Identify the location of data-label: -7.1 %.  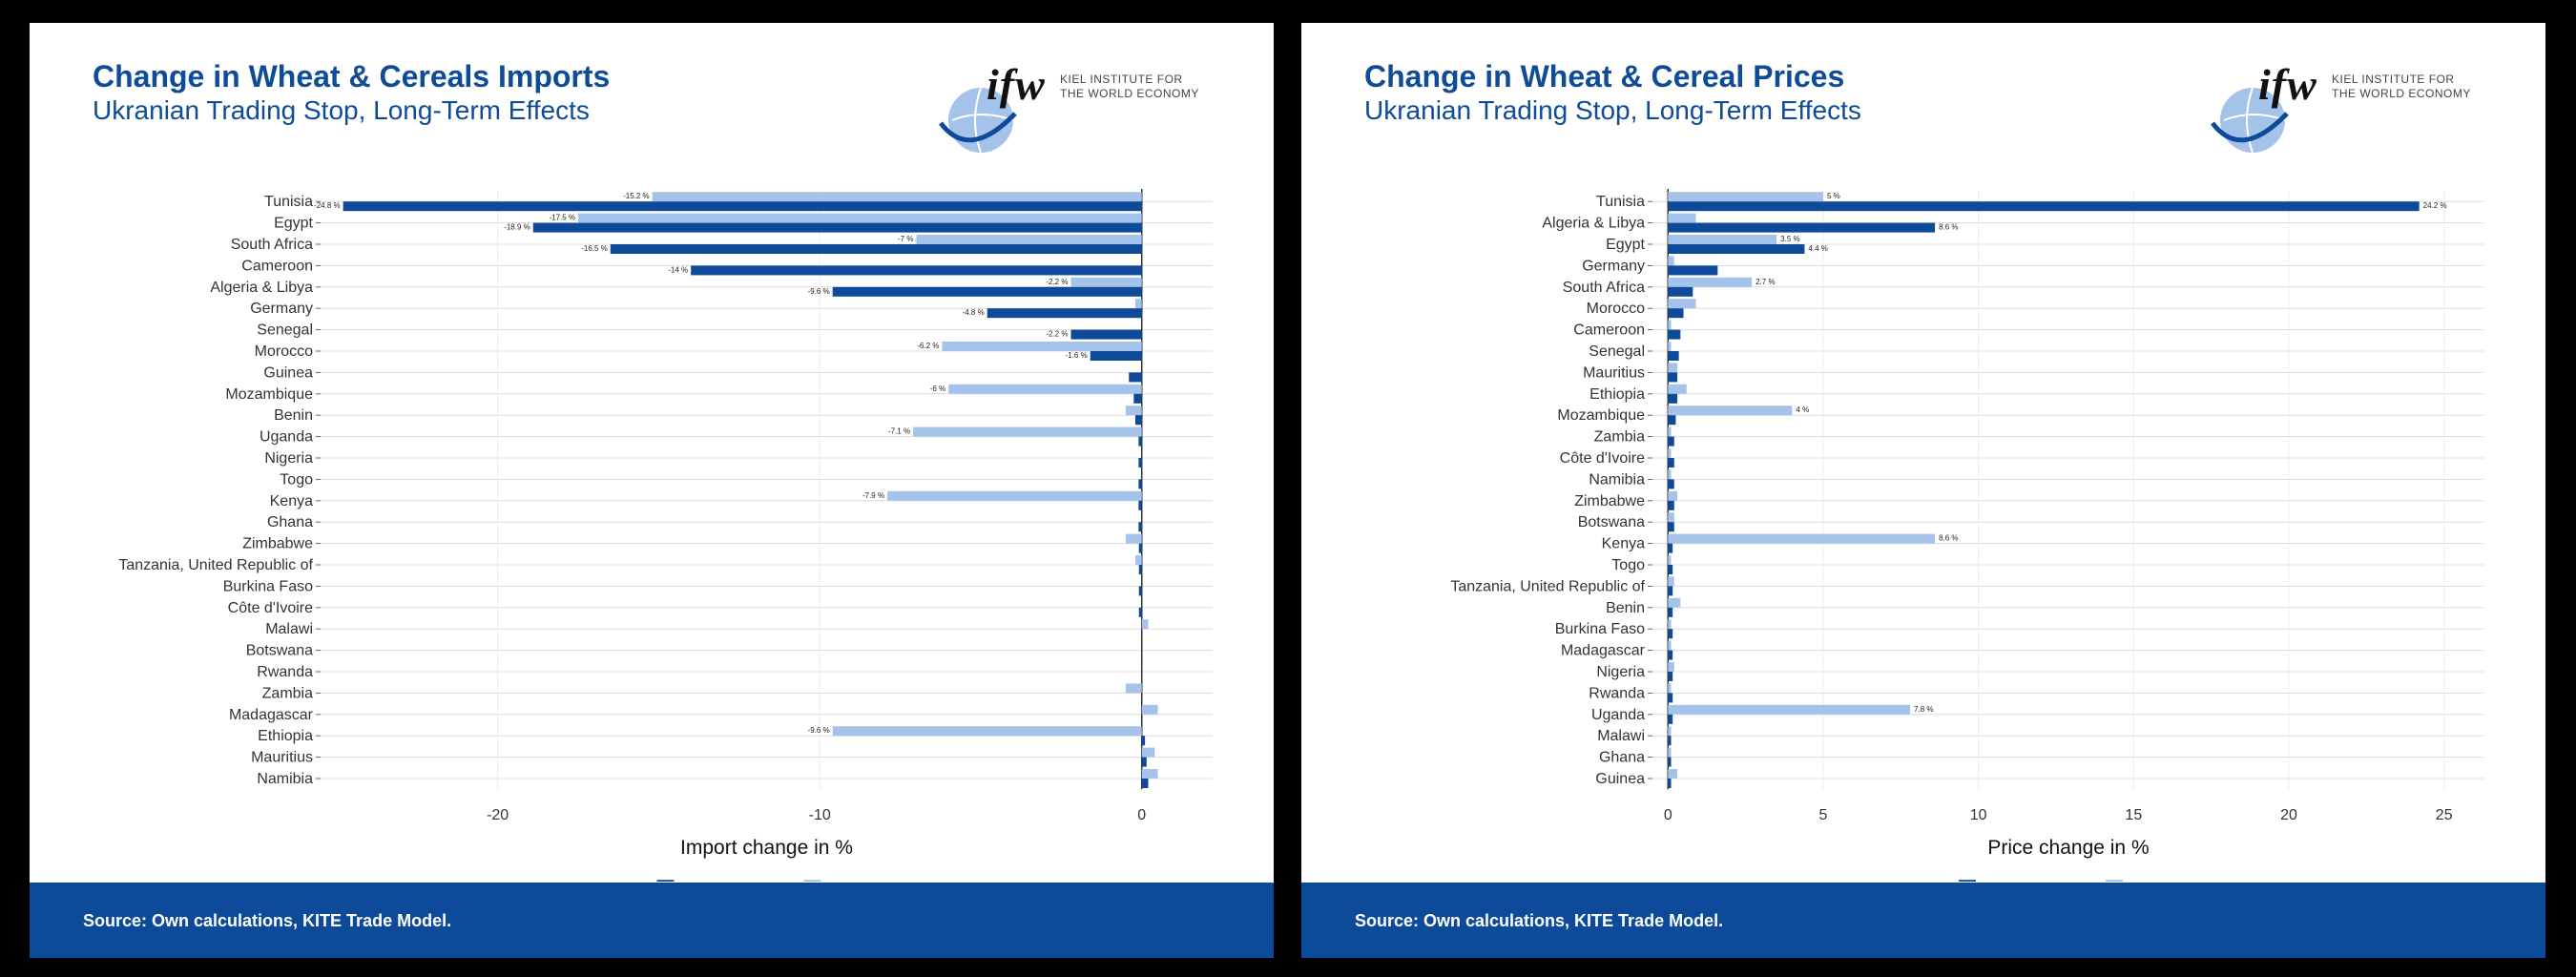
(899, 431).